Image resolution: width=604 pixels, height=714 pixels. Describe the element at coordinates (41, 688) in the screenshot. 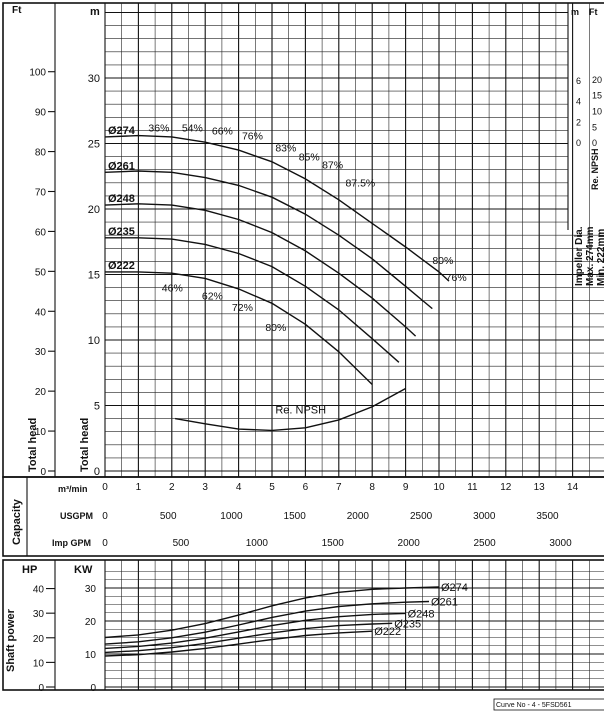

I see `hp-tick-label: 0` at that location.